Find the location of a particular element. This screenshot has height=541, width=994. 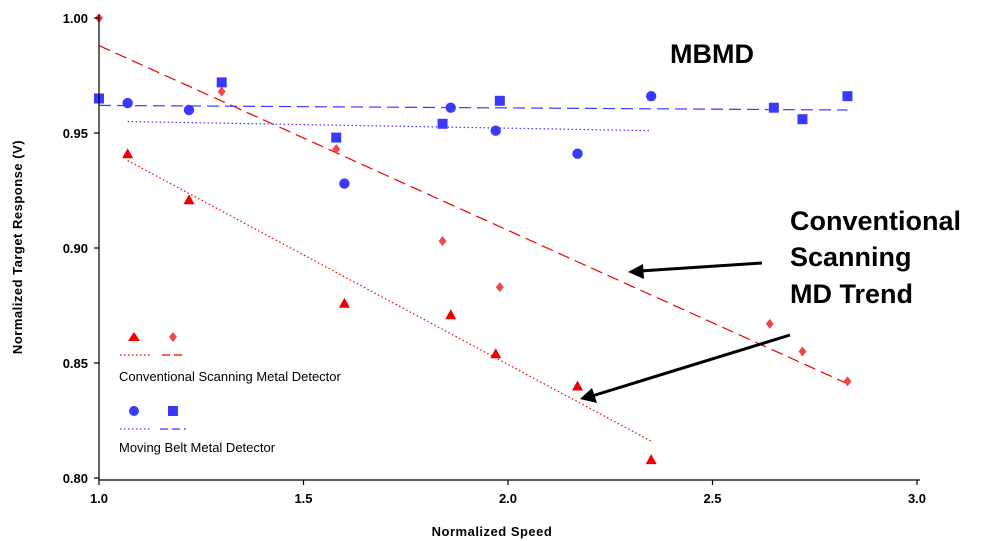

x-tick-label: 1.5 is located at coordinates (303, 498).